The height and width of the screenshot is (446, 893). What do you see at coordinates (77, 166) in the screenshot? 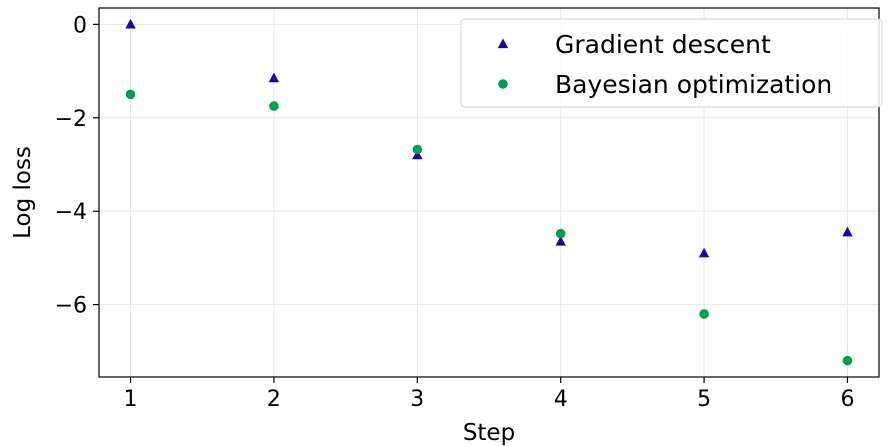
I see `y-axis: 0 −2 −4 −6` at bounding box center [77, 166].